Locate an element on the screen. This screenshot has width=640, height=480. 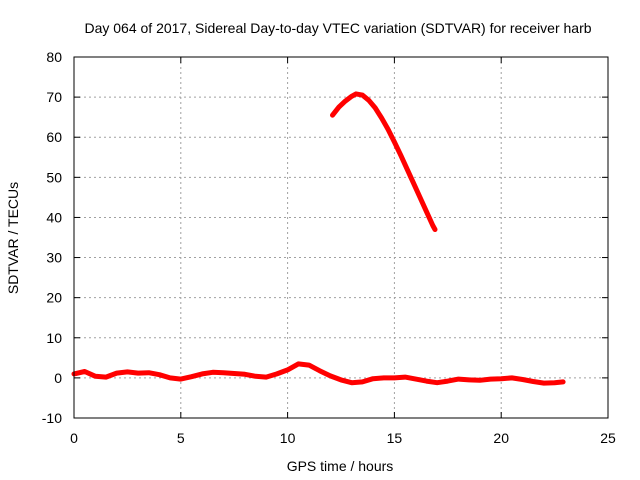
x-tick-label: 20 is located at coordinates (501, 438).